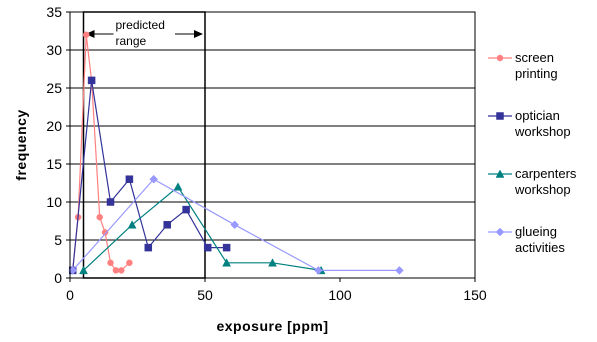 This screenshot has width=597, height=342. What do you see at coordinates (140, 25) in the screenshot?
I see `predicted-range-label: predicted` at bounding box center [140, 25].